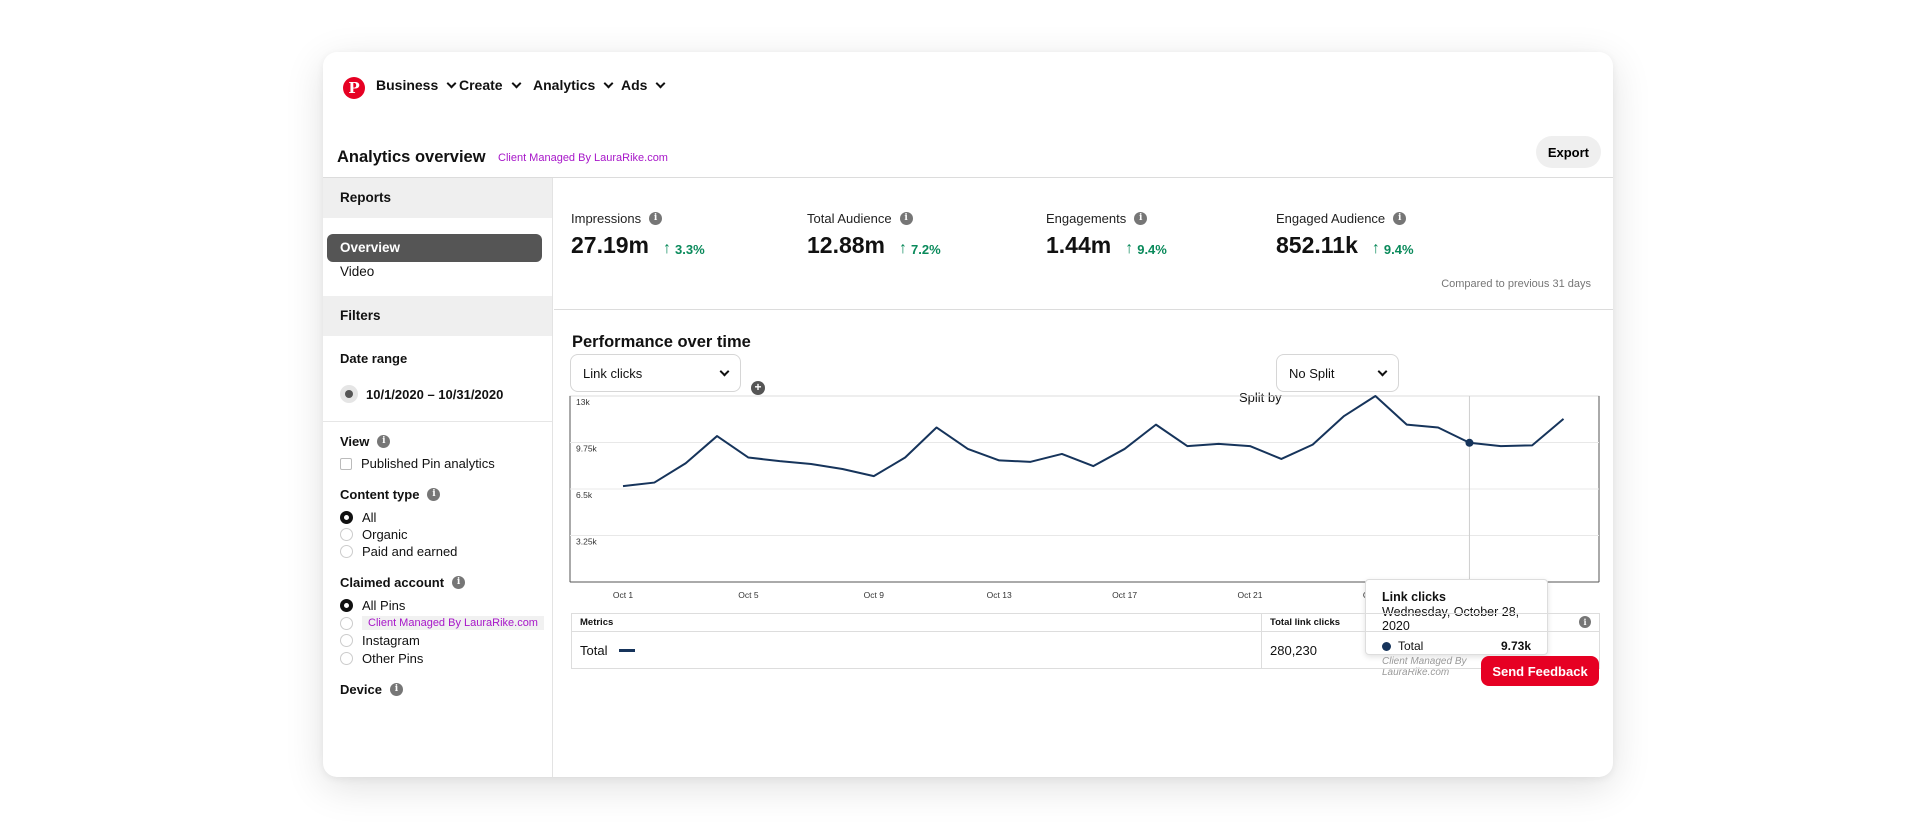 The height and width of the screenshot is (830, 1920). Describe the element at coordinates (758, 388) in the screenshot. I see `add-metric-icon: +` at that location.